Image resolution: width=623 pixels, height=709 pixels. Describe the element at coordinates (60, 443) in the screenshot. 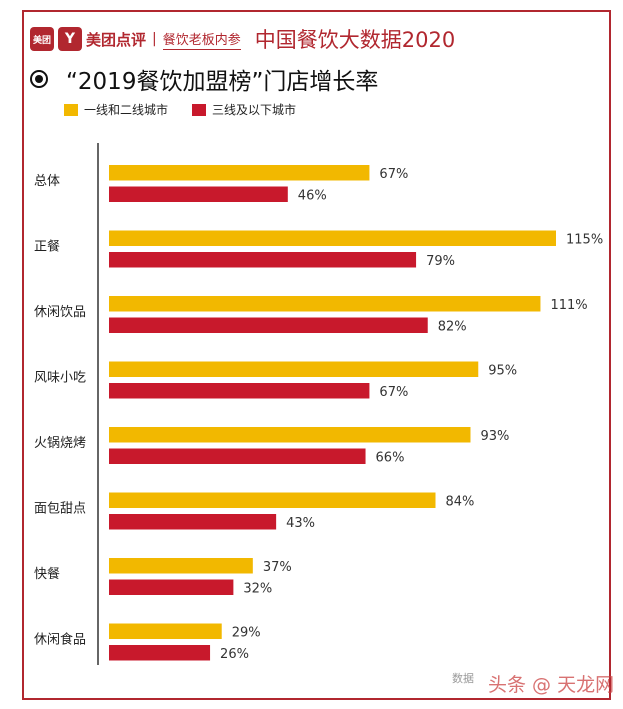

I see `category-label: 火锅烧烤` at that location.